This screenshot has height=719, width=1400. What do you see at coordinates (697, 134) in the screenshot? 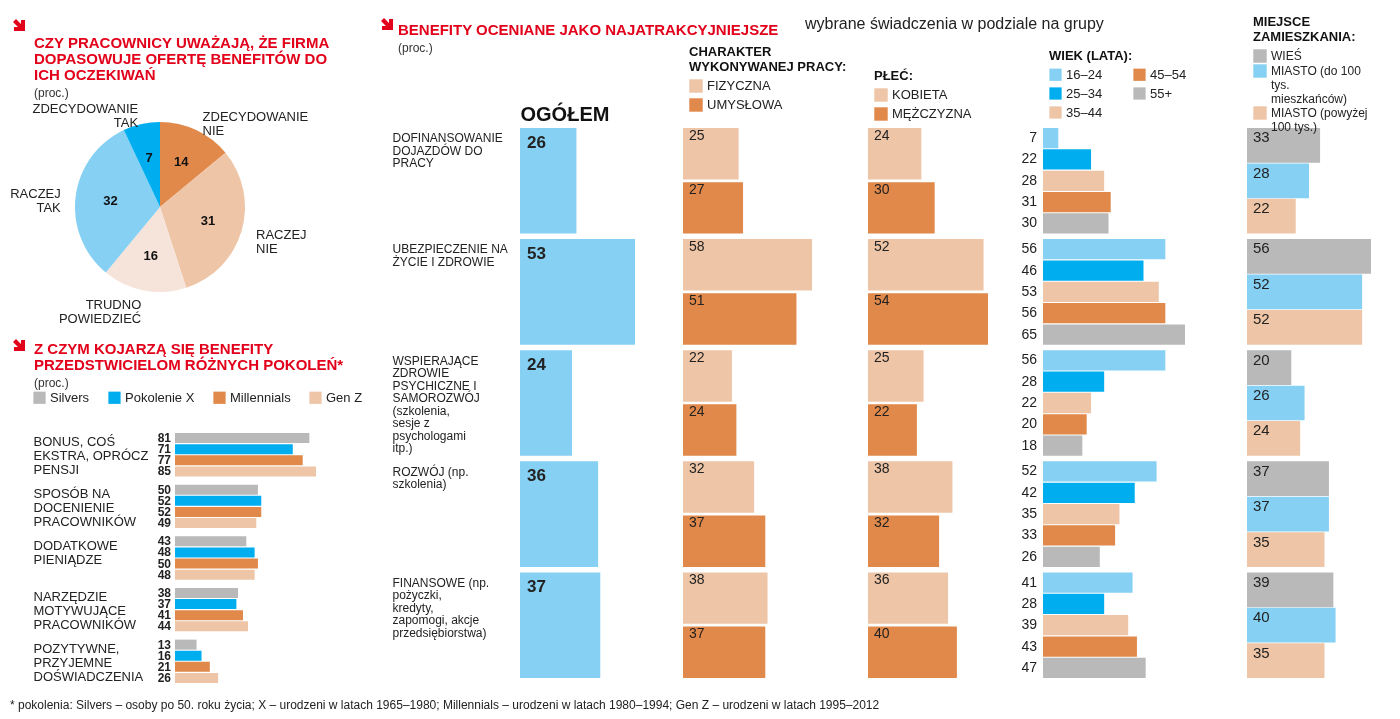
I see `data-label: 25` at bounding box center [697, 134].